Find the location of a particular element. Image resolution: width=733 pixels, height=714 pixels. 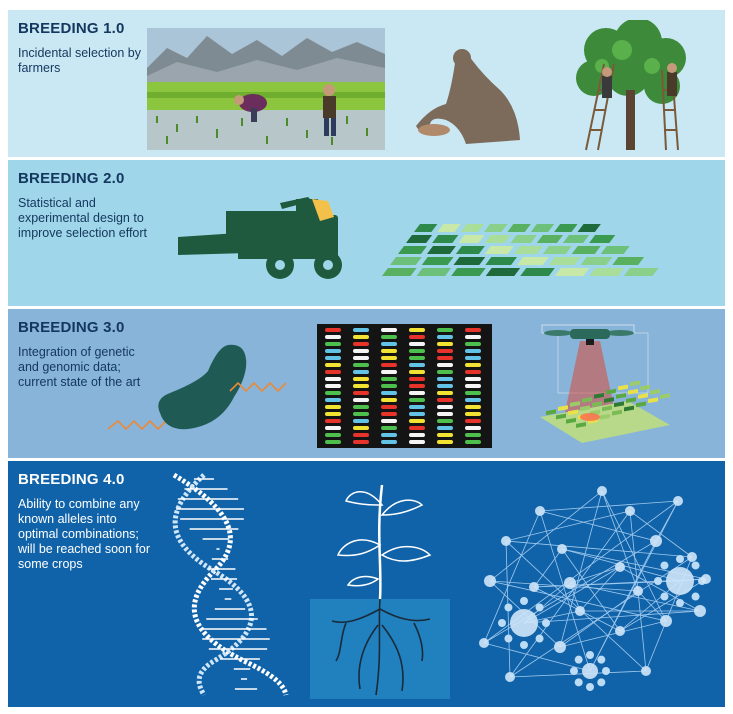

panel-title: BREEDING 1.0 is located at coordinates (71, 28).